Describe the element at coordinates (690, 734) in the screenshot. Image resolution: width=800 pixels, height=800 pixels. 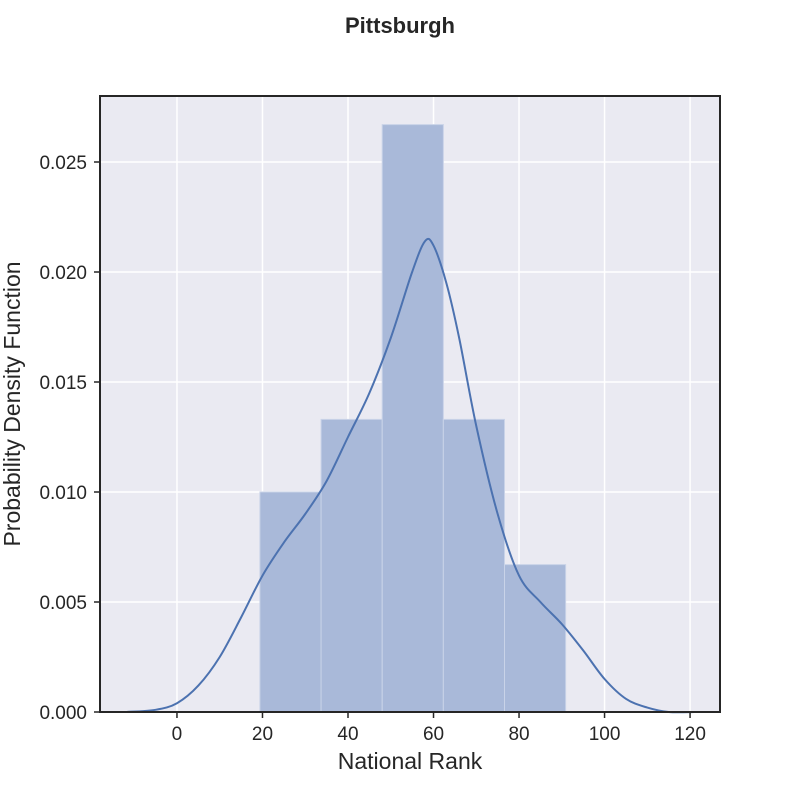
I see `x-tick-label: 120` at that location.